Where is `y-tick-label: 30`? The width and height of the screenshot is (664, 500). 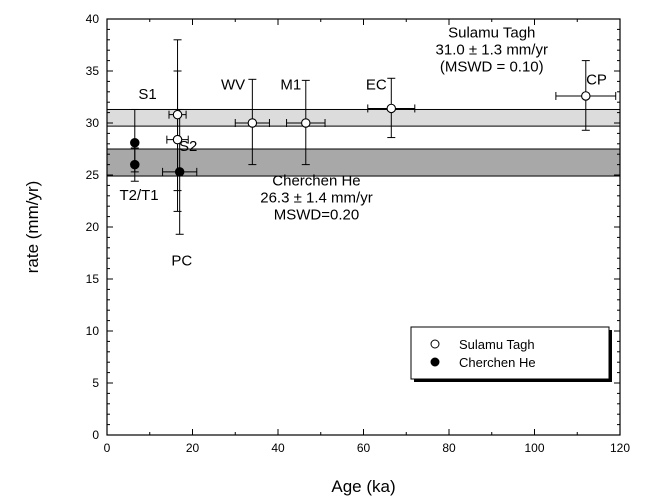 y-tick-label: 30 is located at coordinates (93, 123).